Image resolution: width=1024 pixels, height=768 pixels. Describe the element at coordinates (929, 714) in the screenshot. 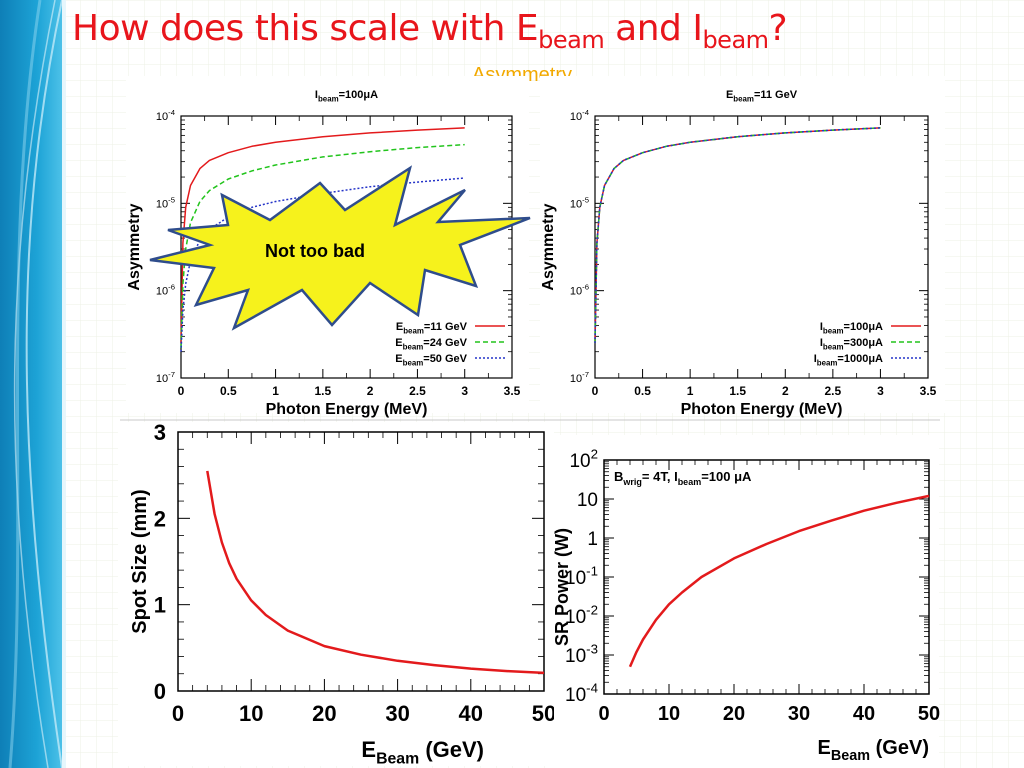

I see `sr-x-tick-label: 50` at that location.